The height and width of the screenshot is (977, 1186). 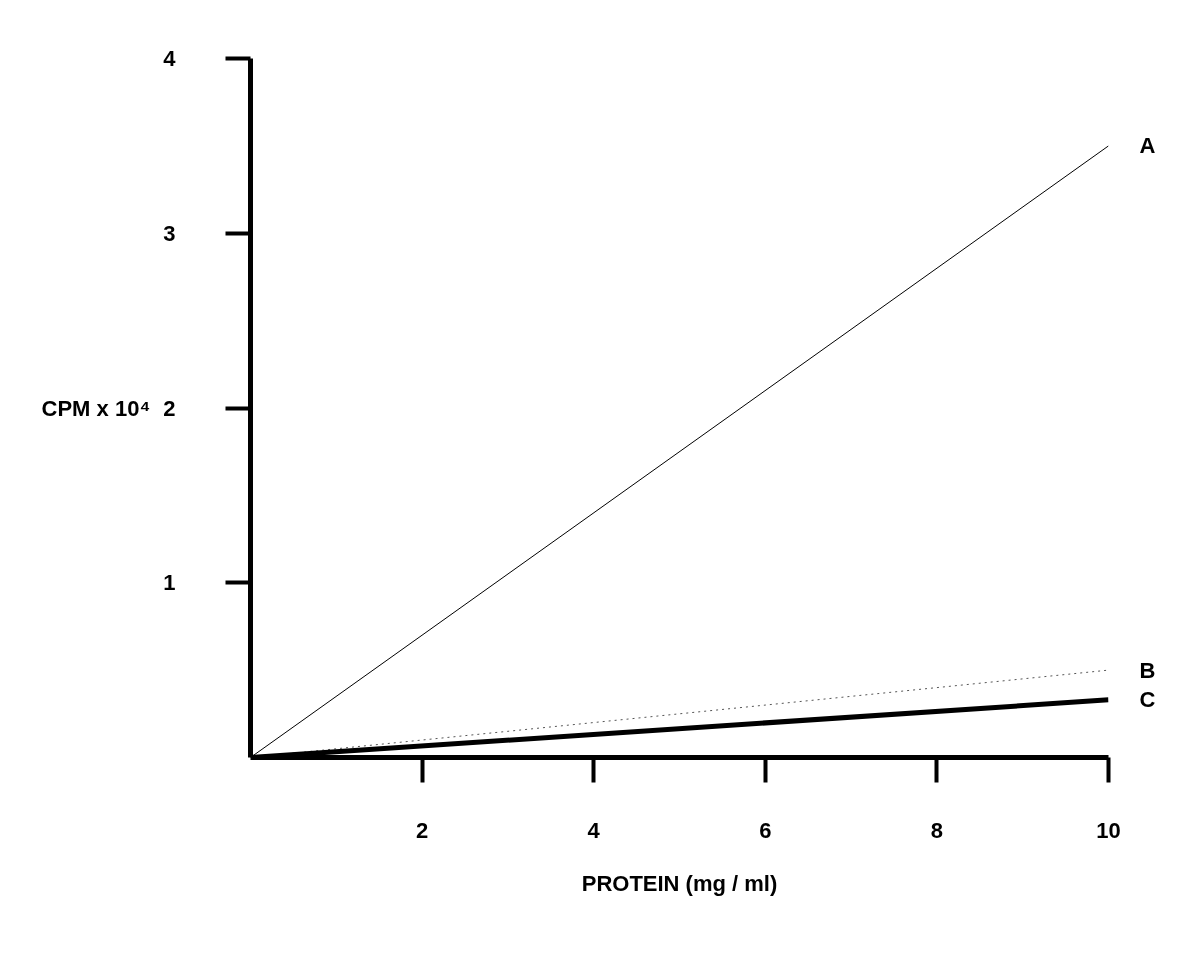 I want to click on y-tick-label: 4, so click(x=170, y=58).